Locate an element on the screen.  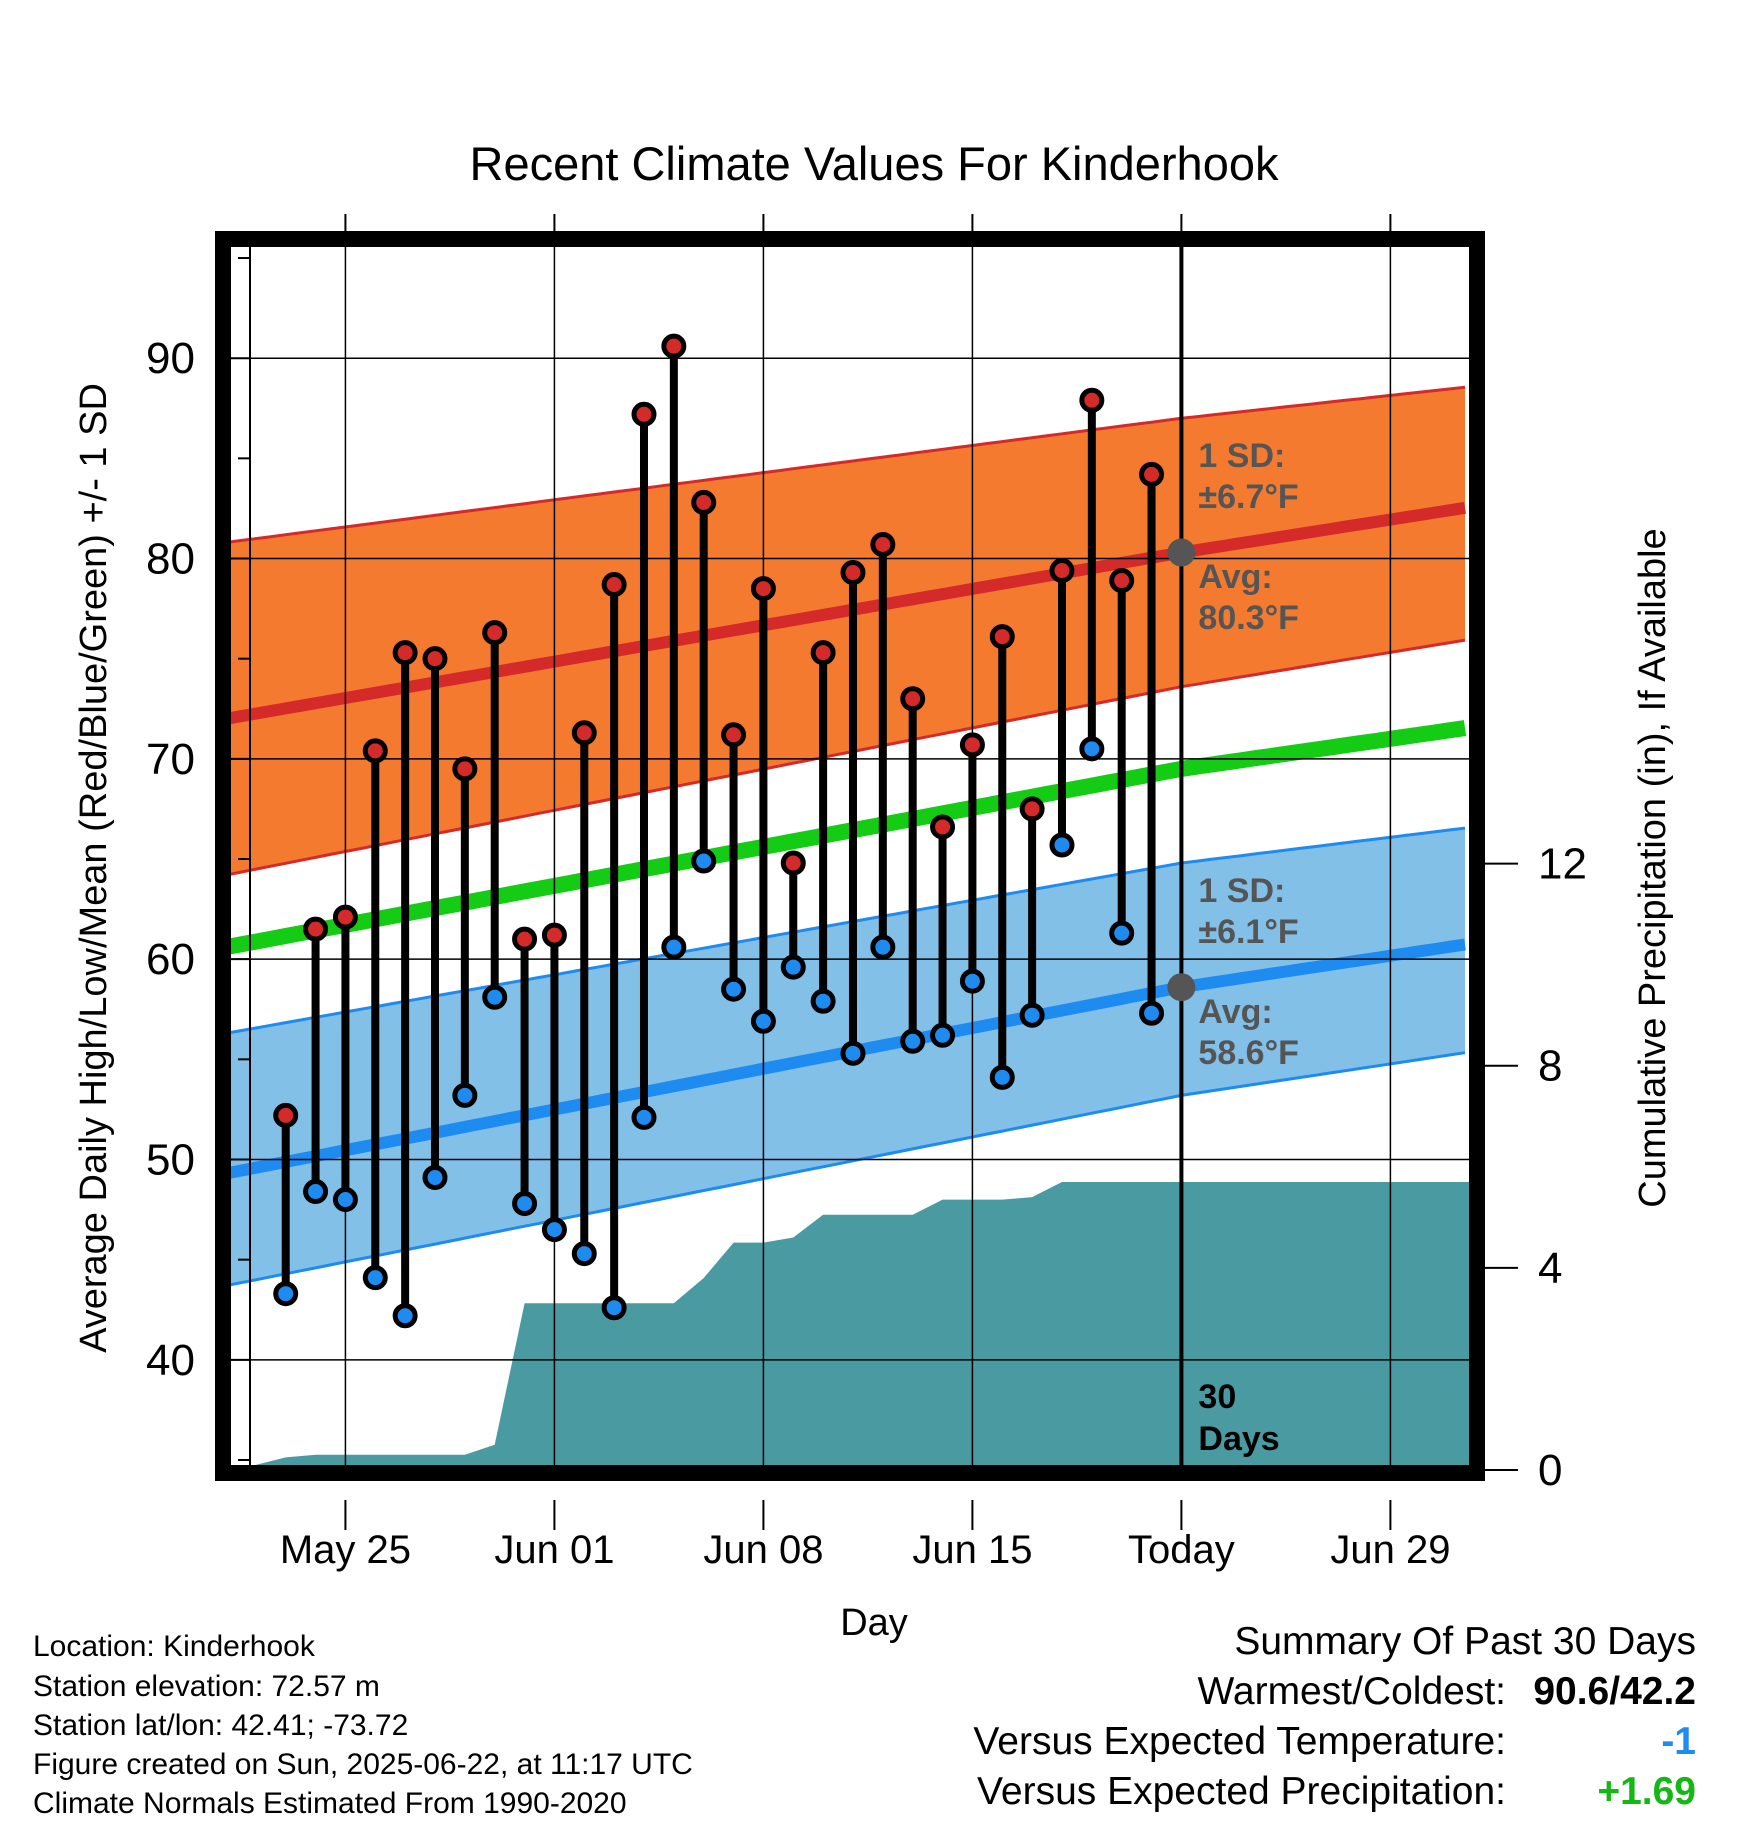
summary-precip: Versus Expected Precipitation: +1.69 is located at coordinates (1336, 1792).